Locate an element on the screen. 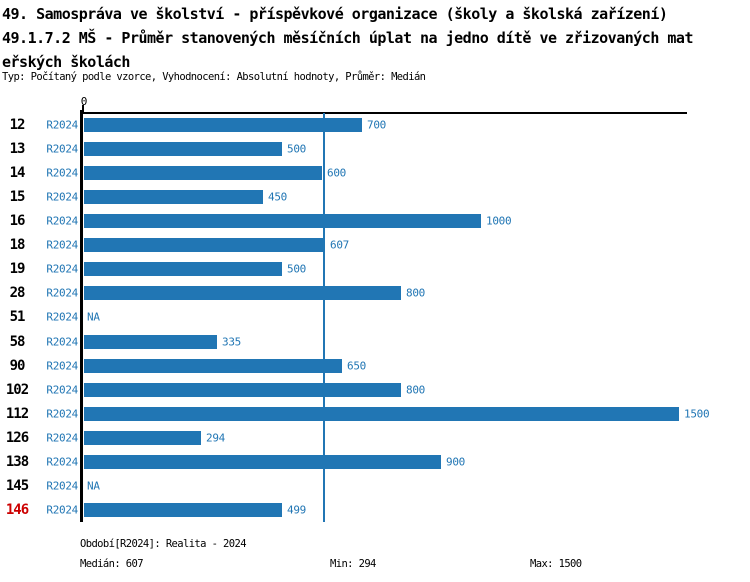  row-category-label: 146 is located at coordinates (17, 509).